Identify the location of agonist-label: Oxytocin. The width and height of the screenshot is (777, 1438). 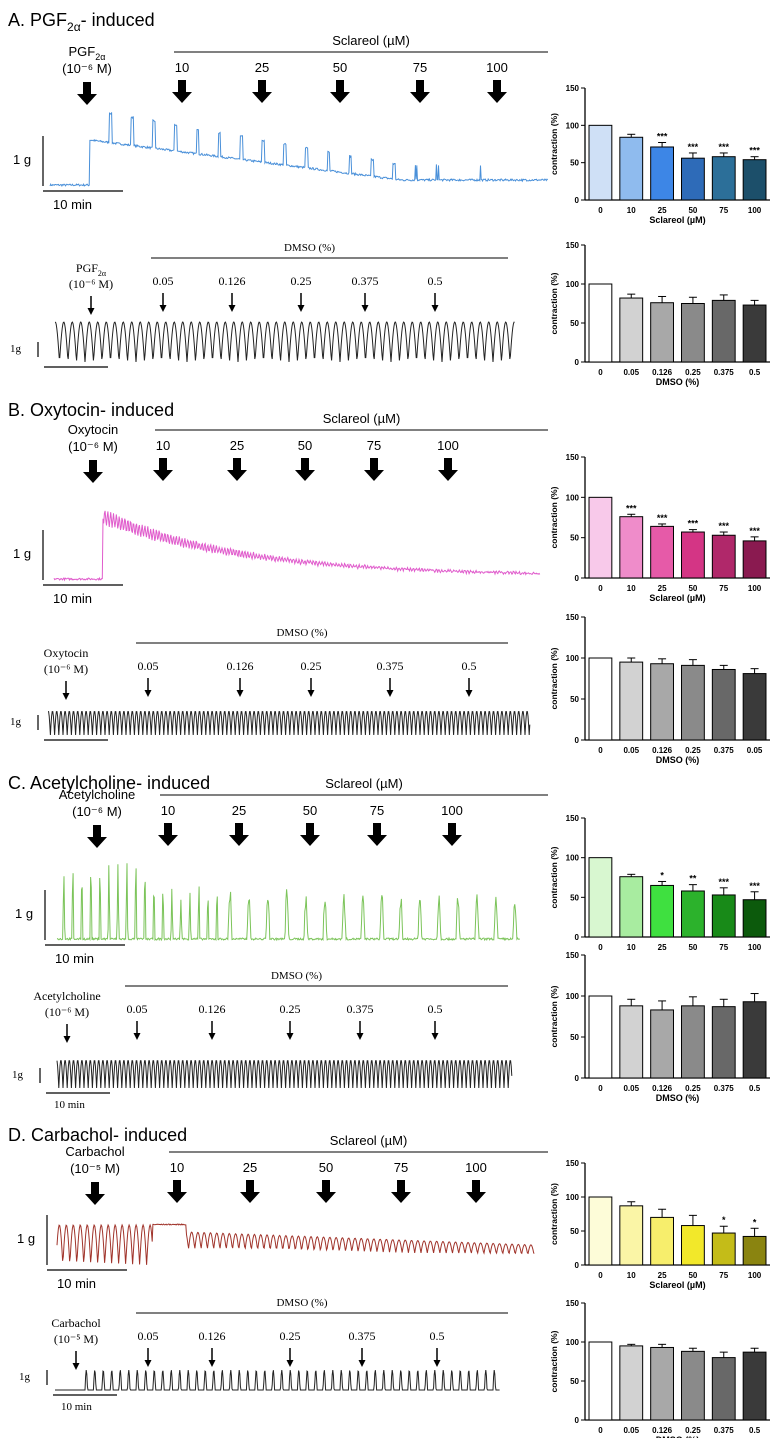
(66, 653).